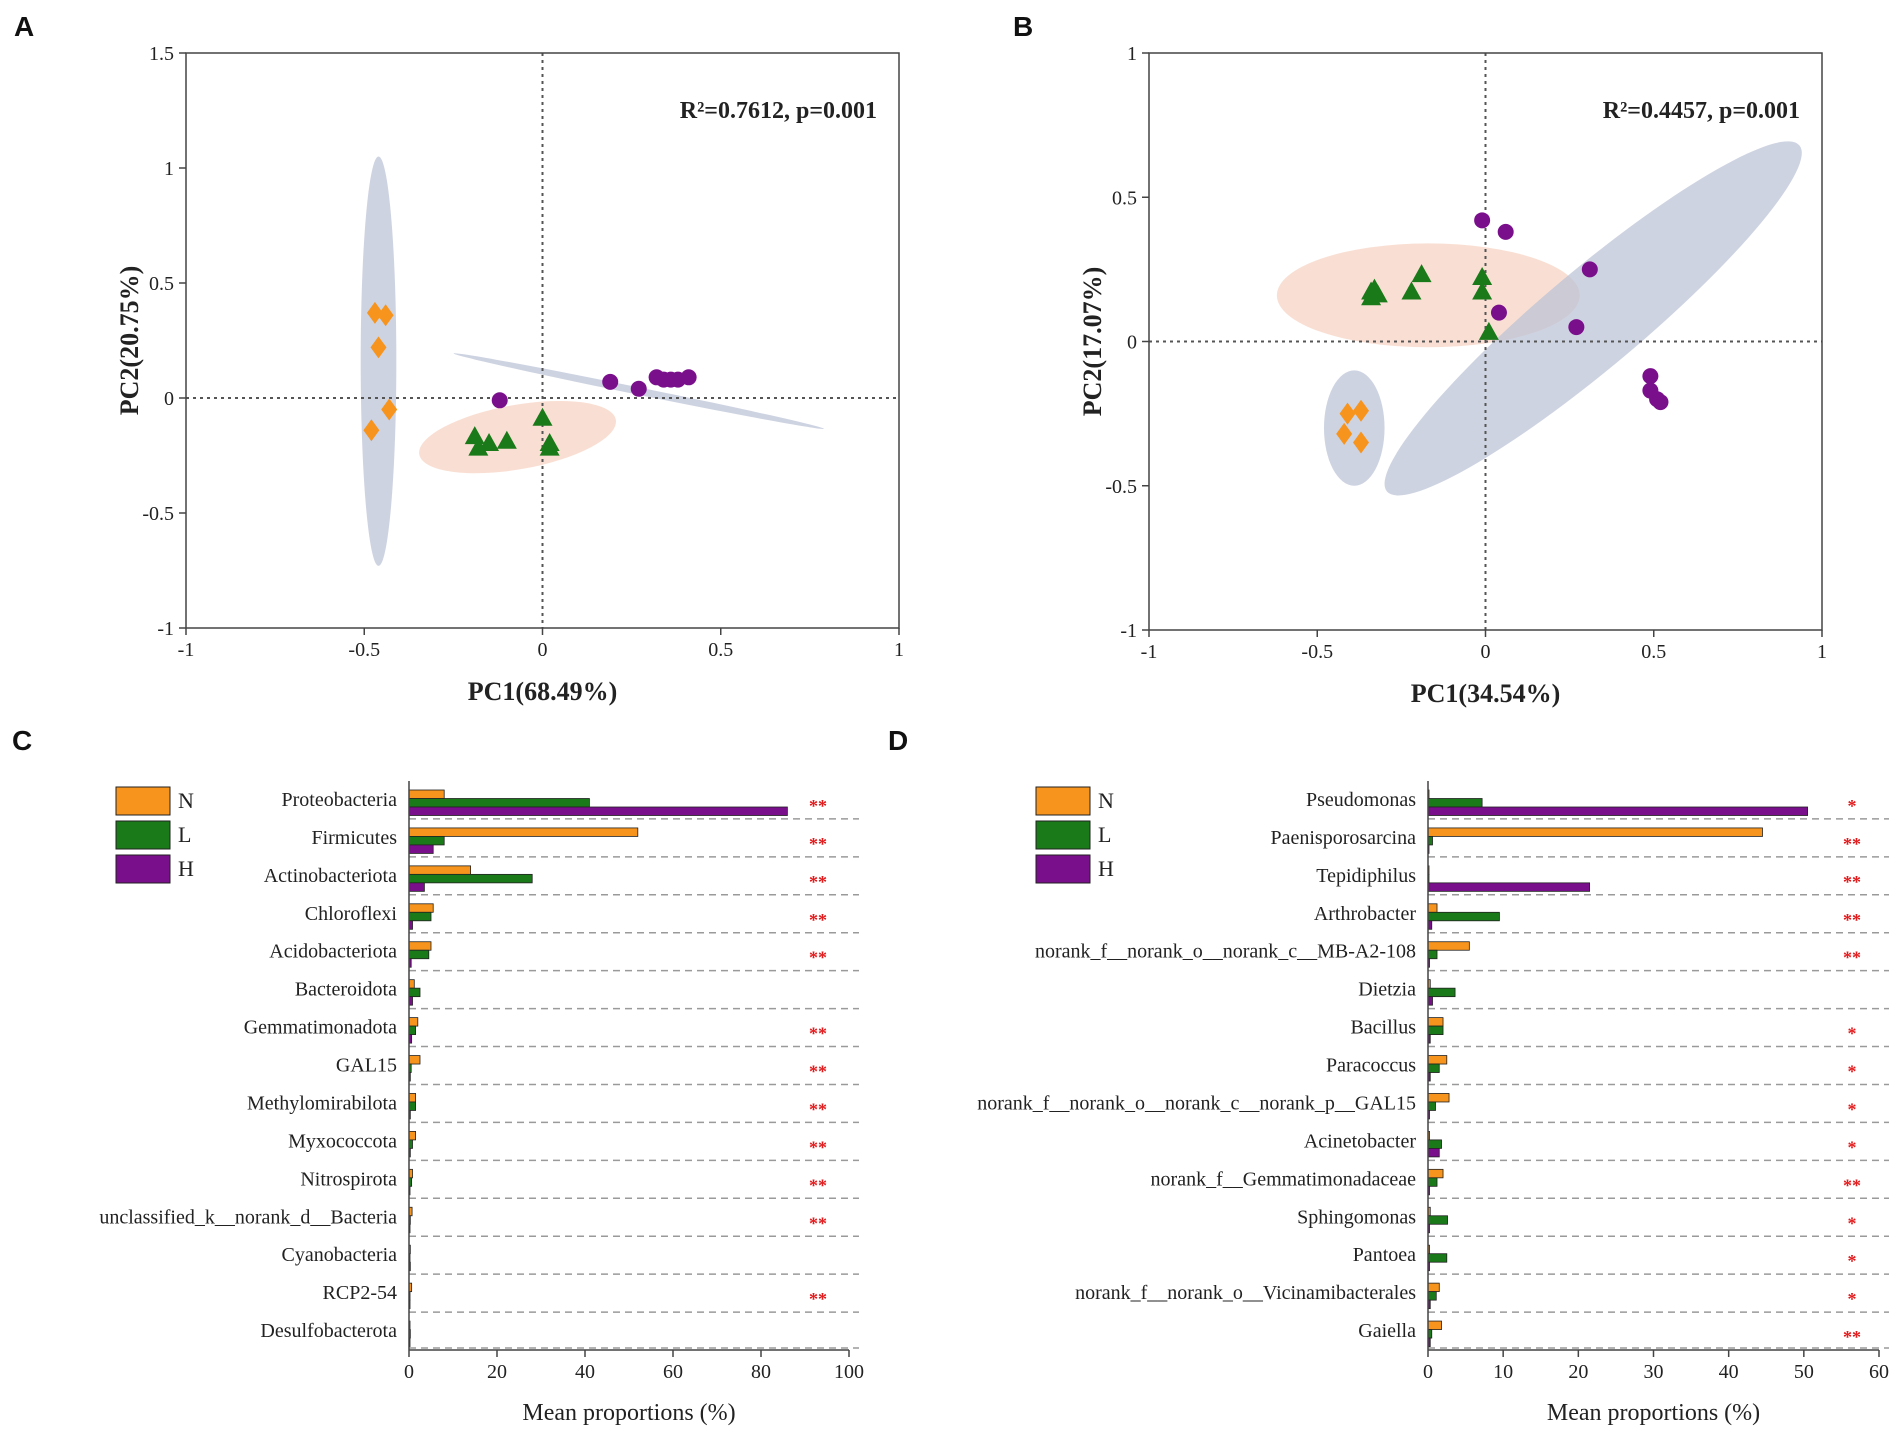 This screenshot has height=1445, width=1901. I want to click on y-tick-label: -0.5, so click(158, 514).